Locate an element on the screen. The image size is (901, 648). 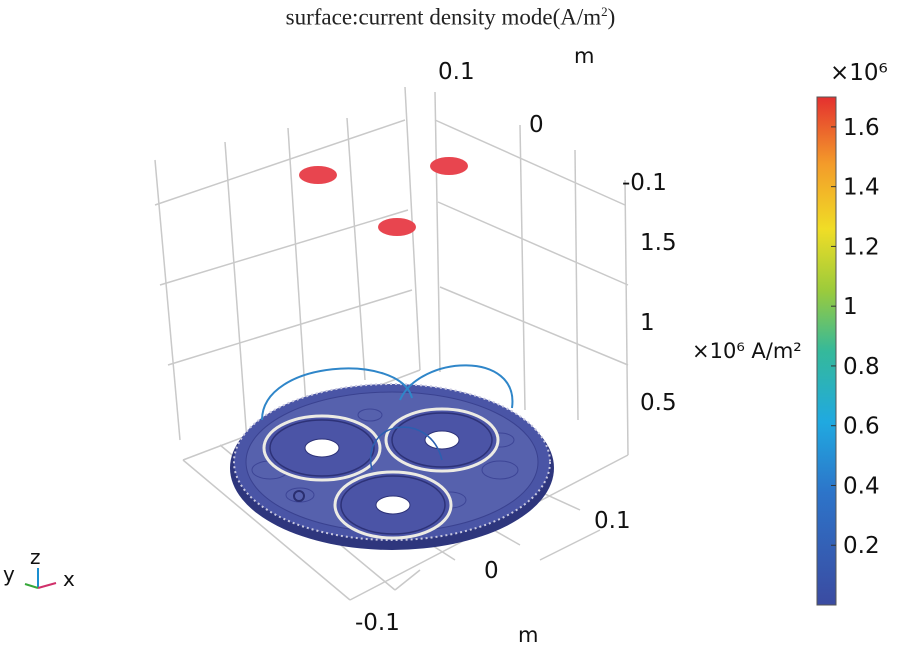
colorbar-tick-label: 0.8 is located at coordinates (861, 367).